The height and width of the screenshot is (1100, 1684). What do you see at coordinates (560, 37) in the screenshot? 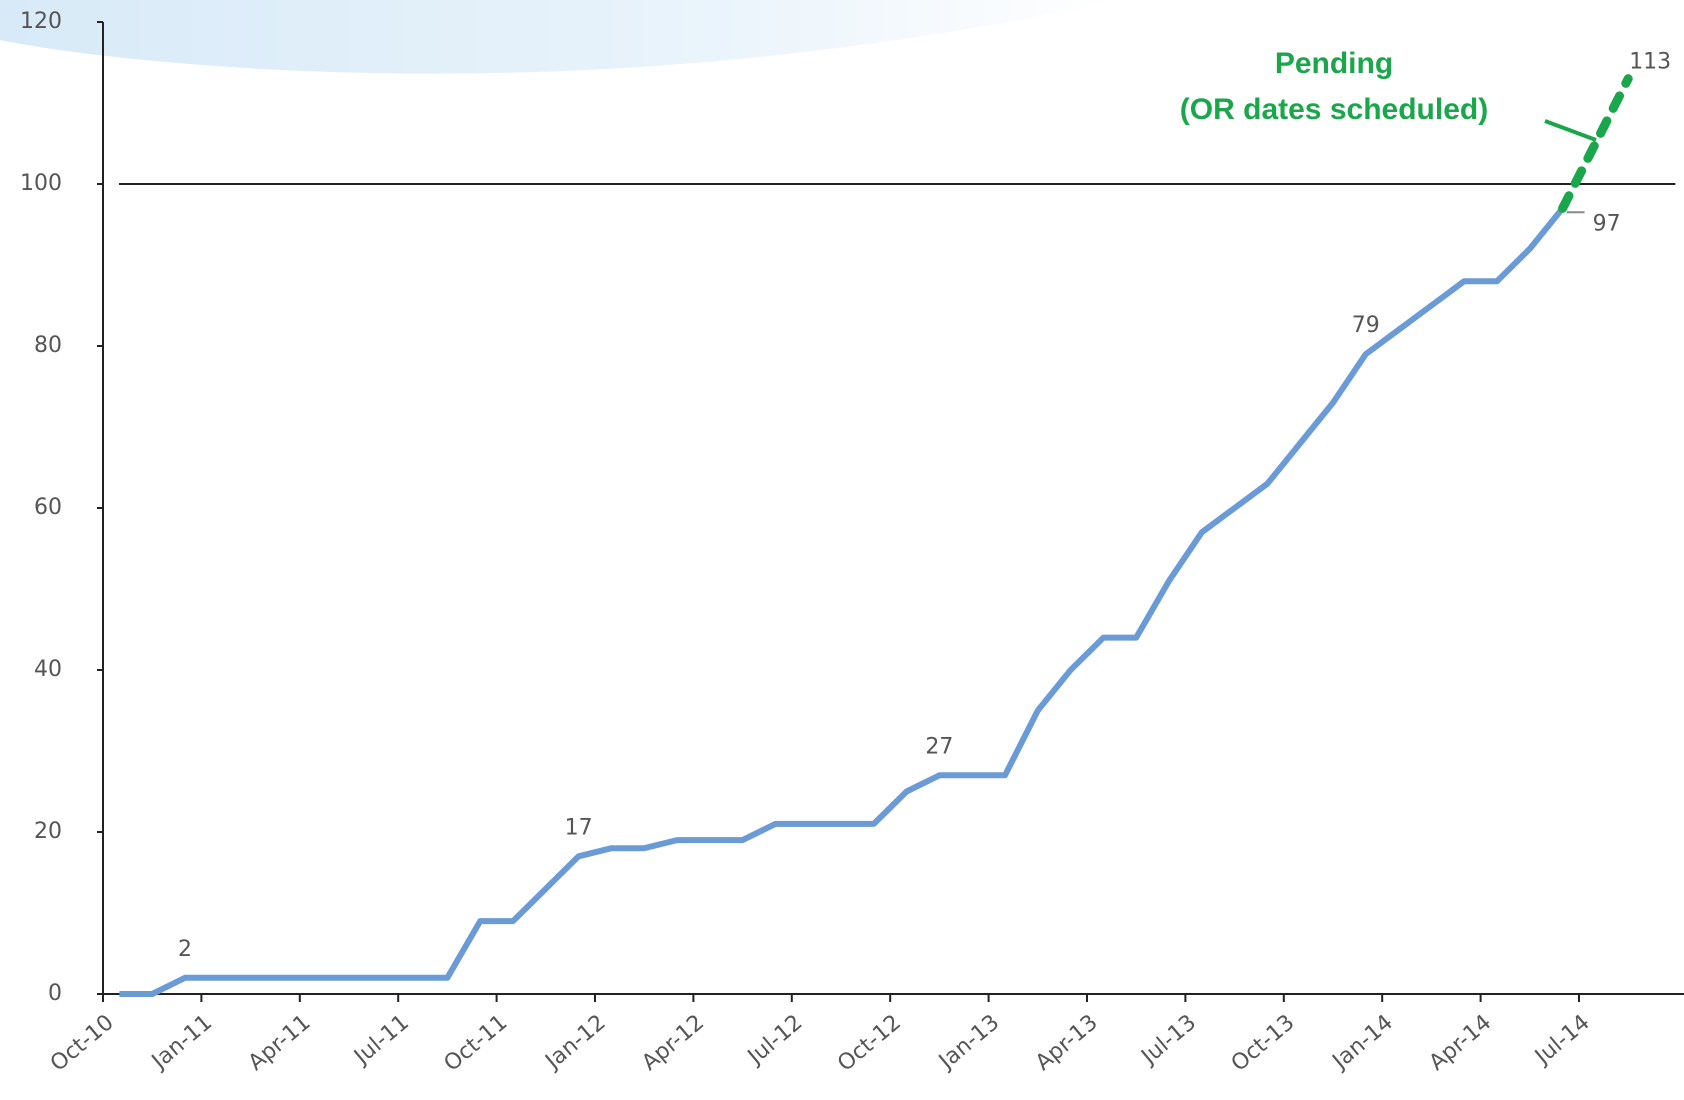
I see `header-swoosh` at bounding box center [560, 37].